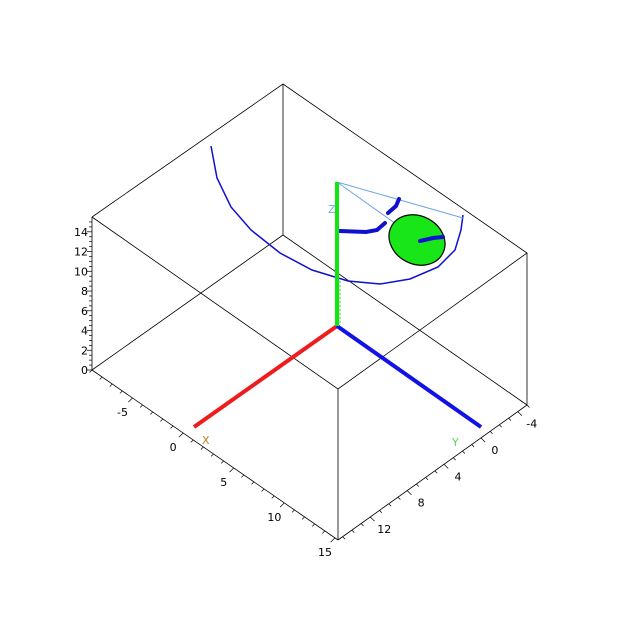 The image size is (623, 623). Describe the element at coordinates (421, 503) in the screenshot. I see `y-tick-label: 8` at that location.